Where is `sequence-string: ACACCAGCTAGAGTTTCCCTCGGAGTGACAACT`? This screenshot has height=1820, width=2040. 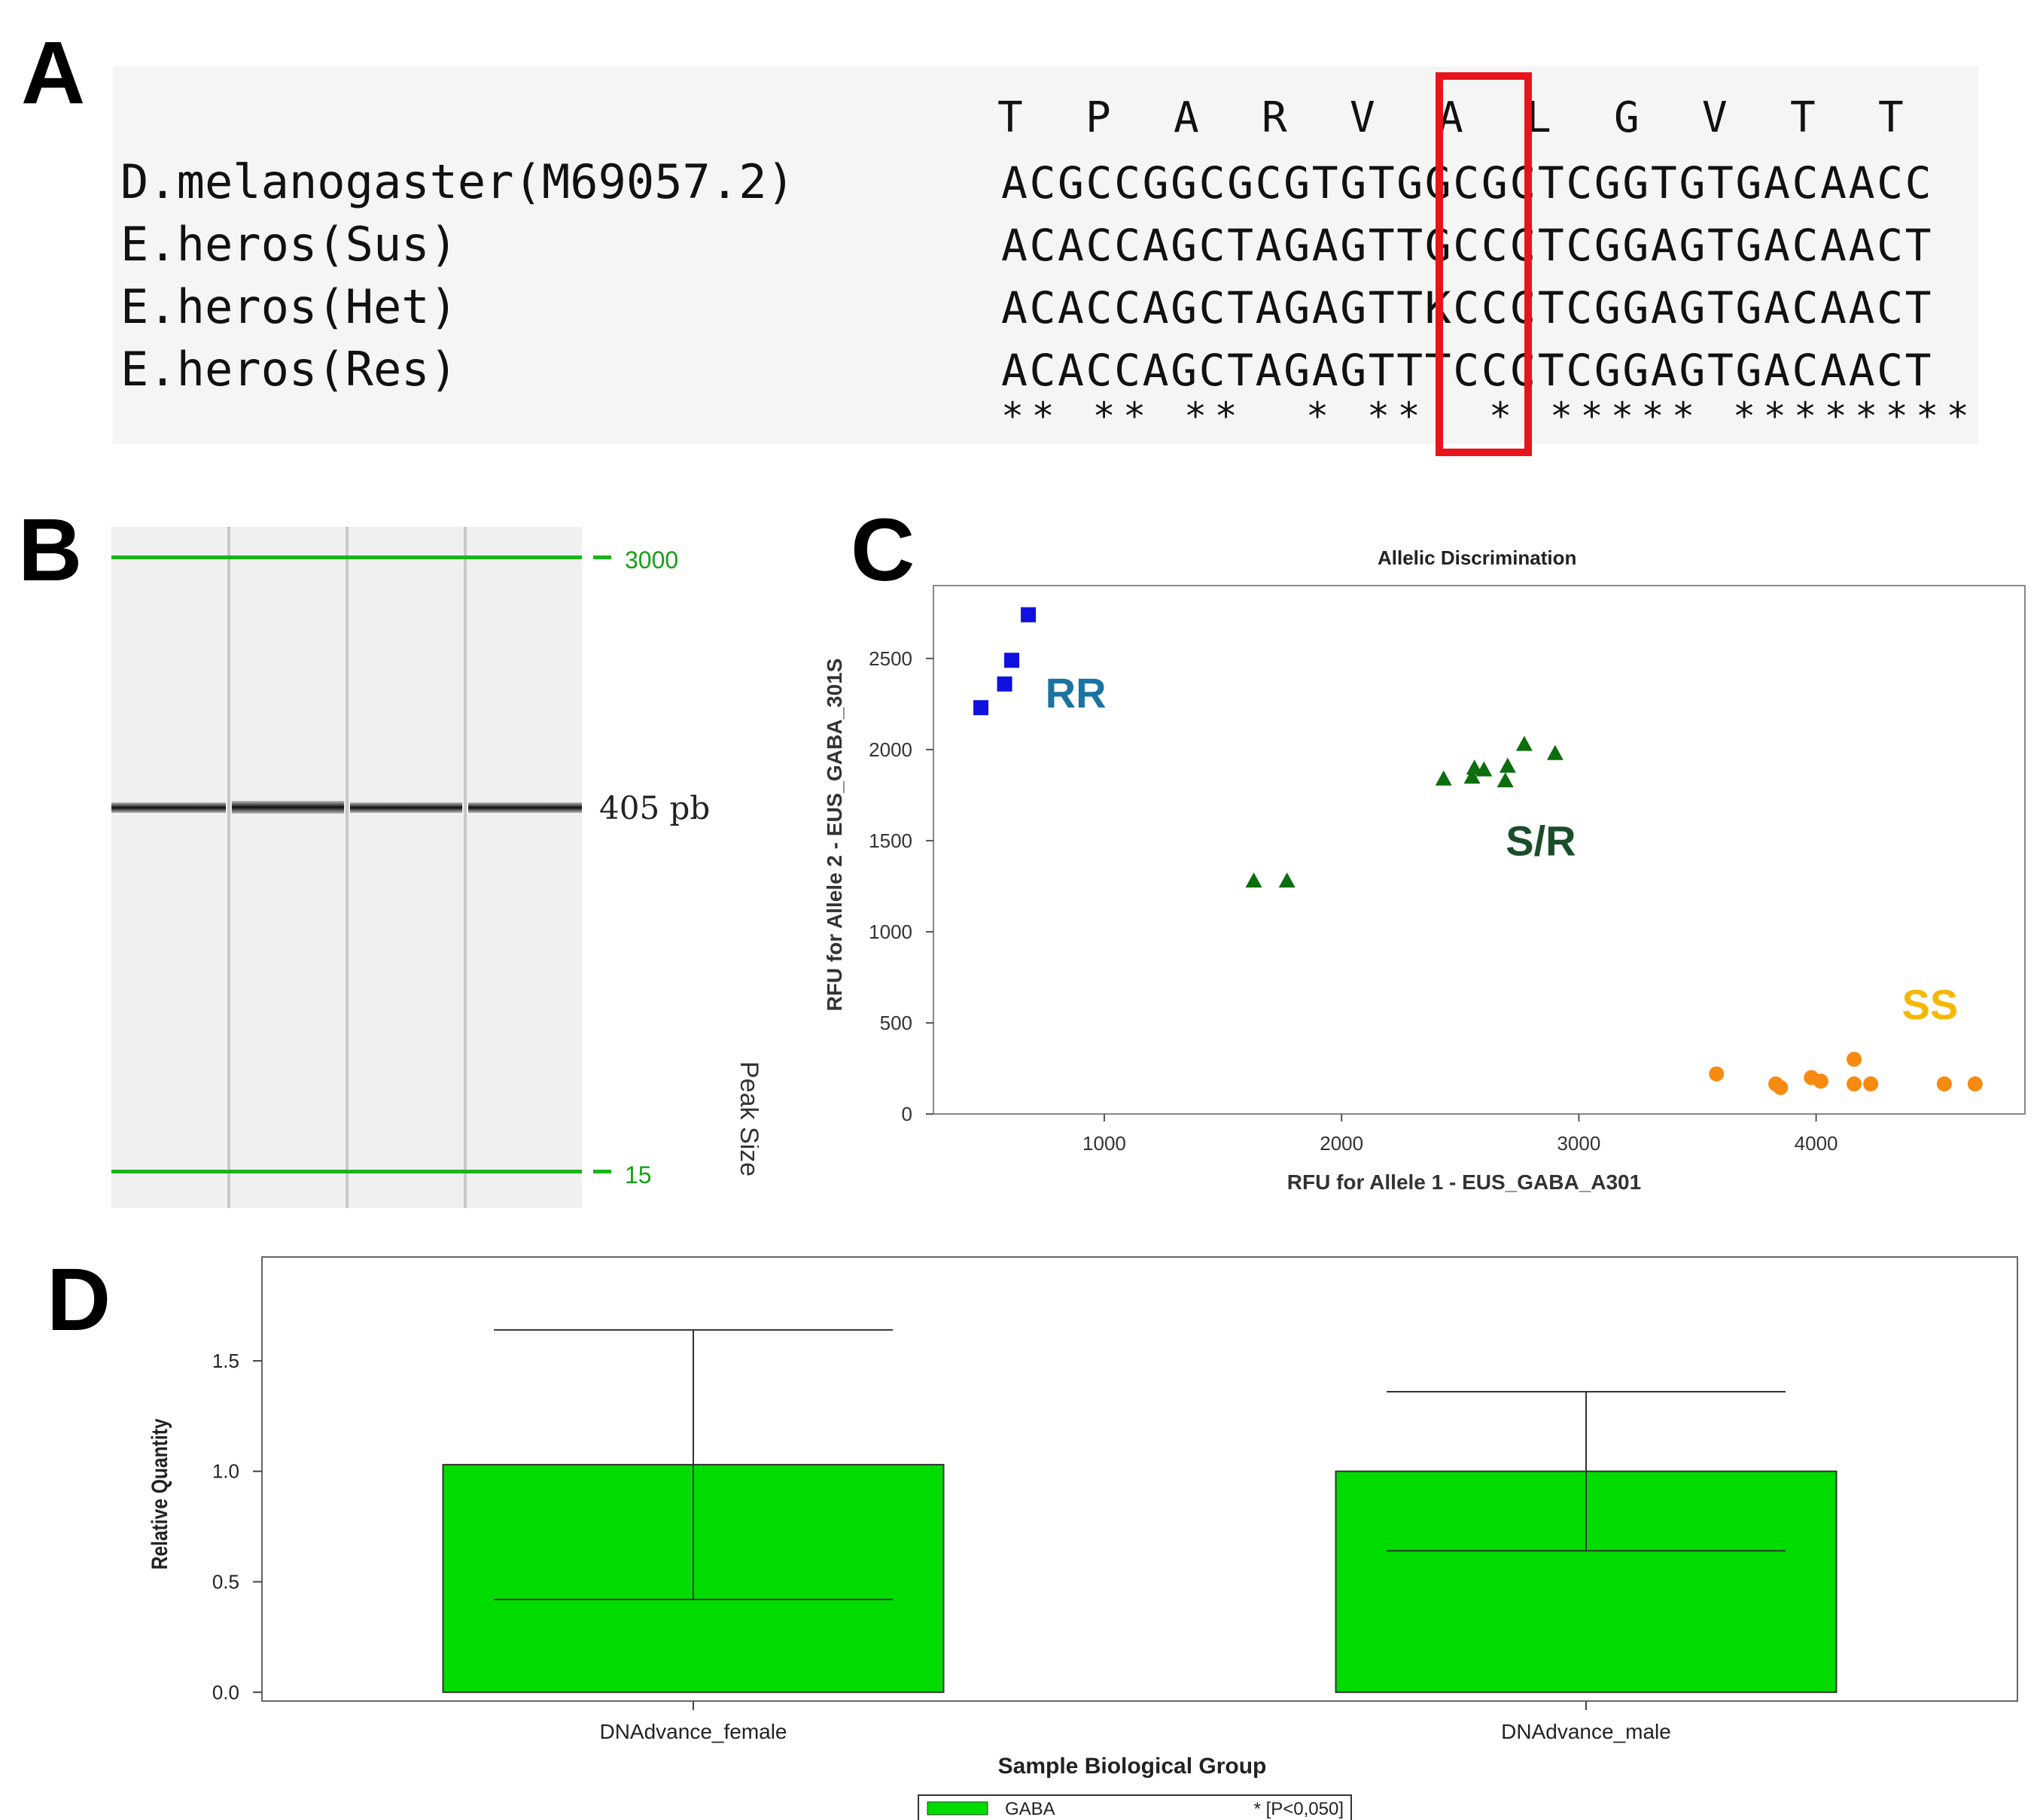 sequence-string: ACACCAGCTAGAGTTTCCCTCGGAGTGACAACT is located at coordinates (1467, 370).